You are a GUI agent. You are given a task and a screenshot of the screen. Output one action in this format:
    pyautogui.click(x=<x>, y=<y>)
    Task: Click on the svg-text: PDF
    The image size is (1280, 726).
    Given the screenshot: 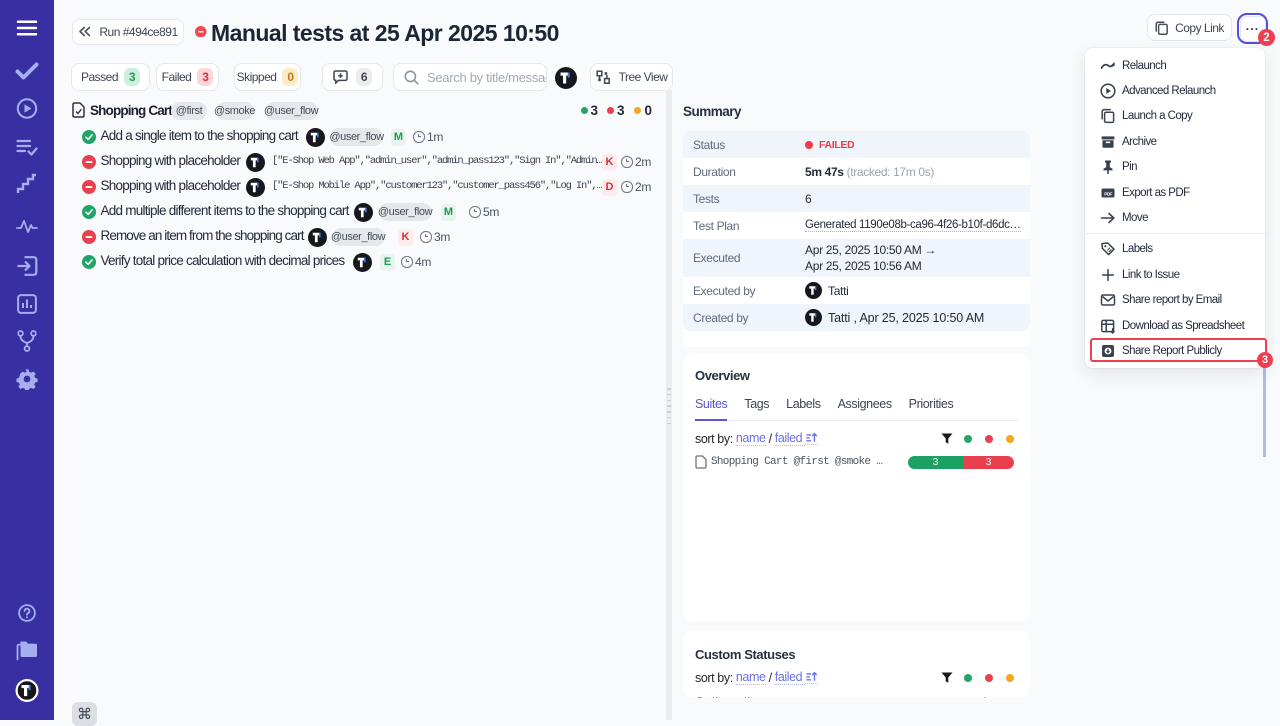 What is the action you would take?
    pyautogui.click(x=1108, y=193)
    